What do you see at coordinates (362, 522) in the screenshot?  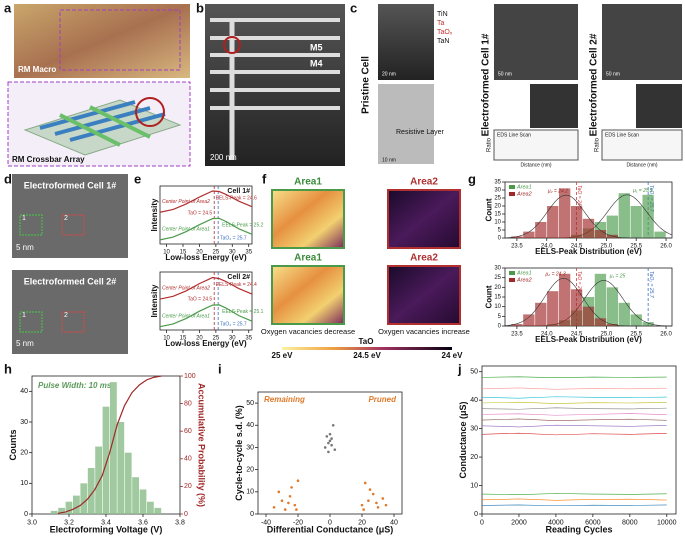 I see `x-tick-label: 20` at bounding box center [362, 522].